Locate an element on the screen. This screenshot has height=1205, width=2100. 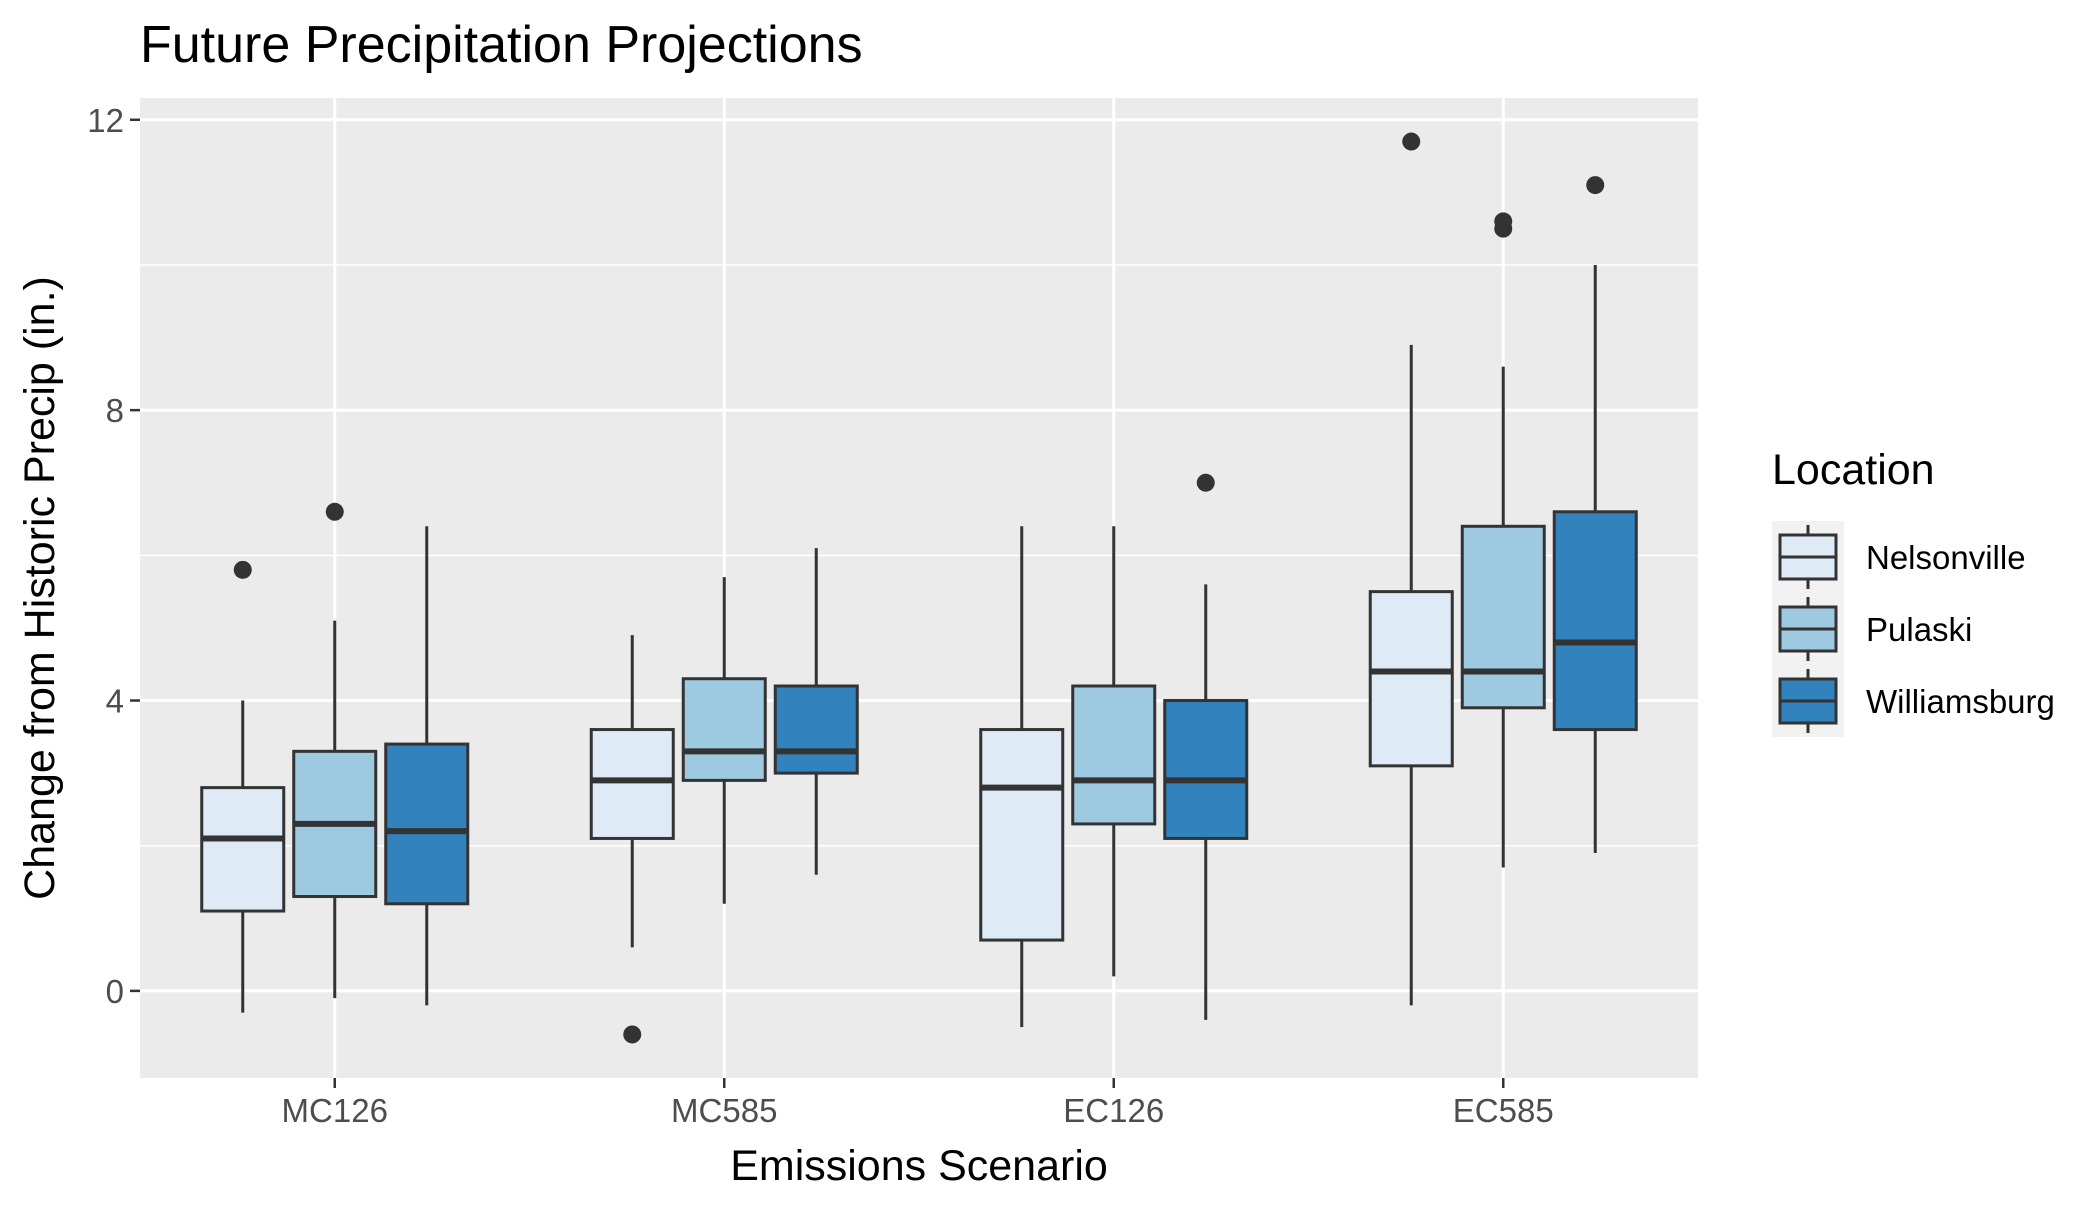
box-MC126-Williamsburg is located at coordinates (427, 766).